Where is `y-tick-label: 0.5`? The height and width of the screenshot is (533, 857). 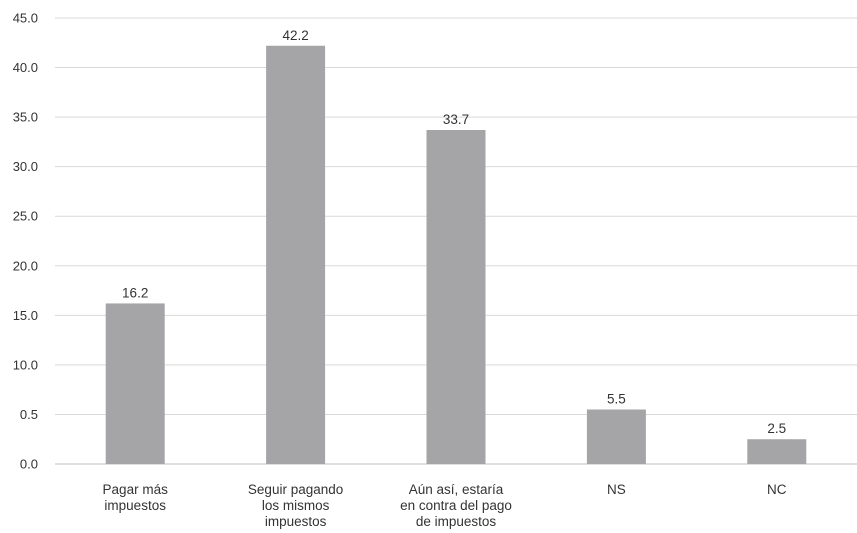 y-tick-label: 0.5 is located at coordinates (29, 414).